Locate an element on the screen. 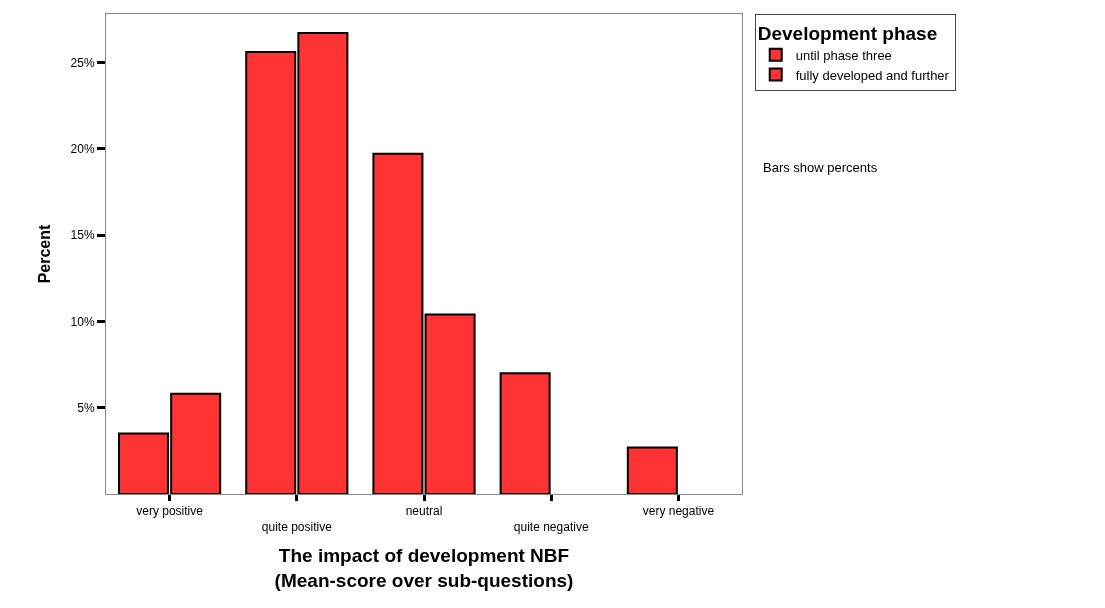 The image size is (1105, 608). legend-title: Development phase is located at coordinates (847, 33).